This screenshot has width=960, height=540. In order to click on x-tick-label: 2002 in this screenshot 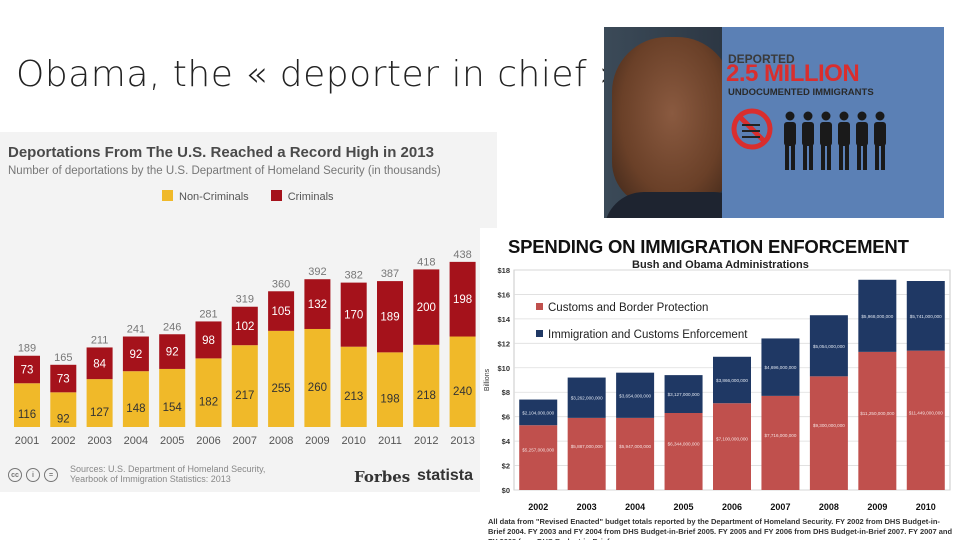, I will do `click(538, 507)`.